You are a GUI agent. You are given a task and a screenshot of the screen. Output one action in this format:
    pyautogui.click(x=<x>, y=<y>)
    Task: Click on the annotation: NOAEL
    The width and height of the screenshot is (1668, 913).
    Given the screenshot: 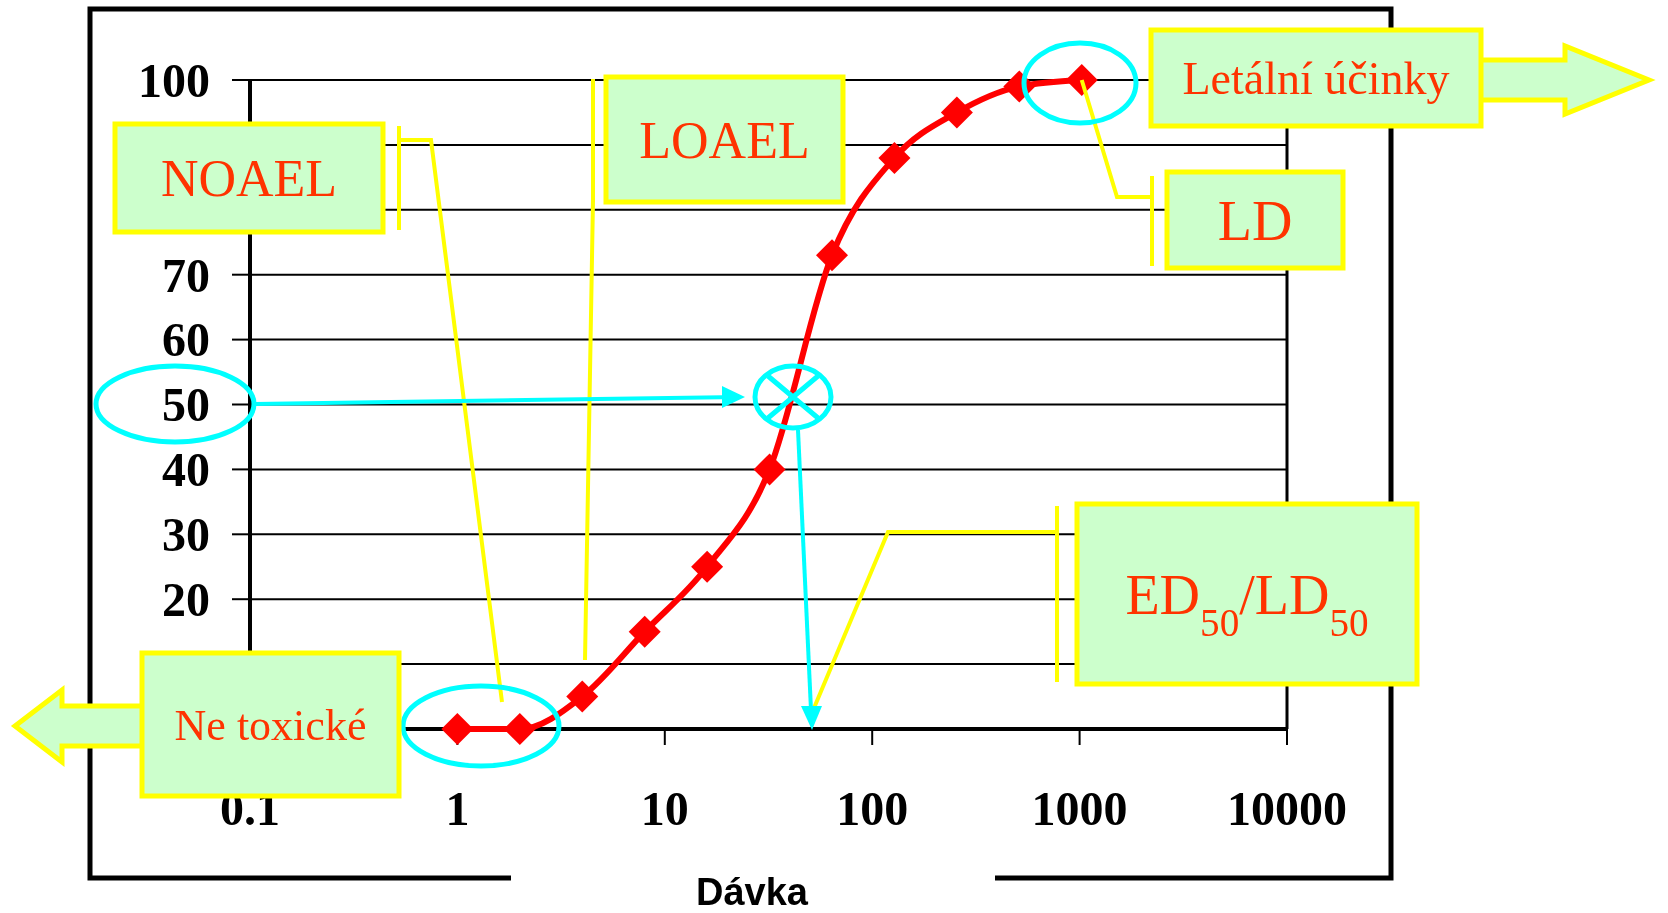 What is the action you would take?
    pyautogui.click(x=249, y=179)
    